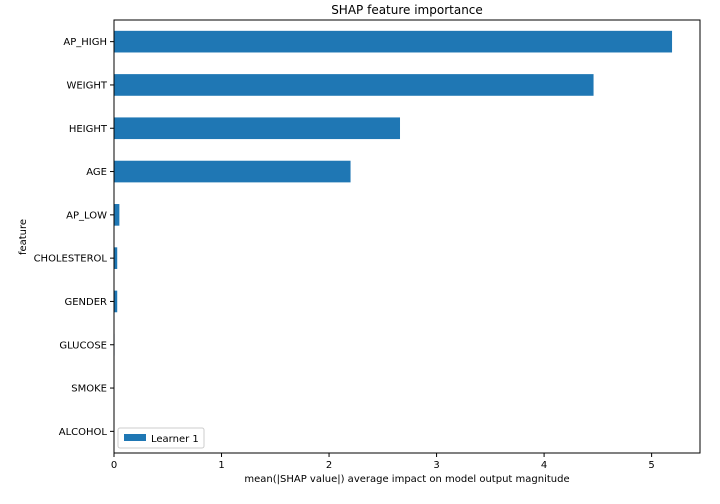 Image resolution: width=720 pixels, height=504 pixels. I want to click on y-tick-label: WEIGHT, so click(86, 85).